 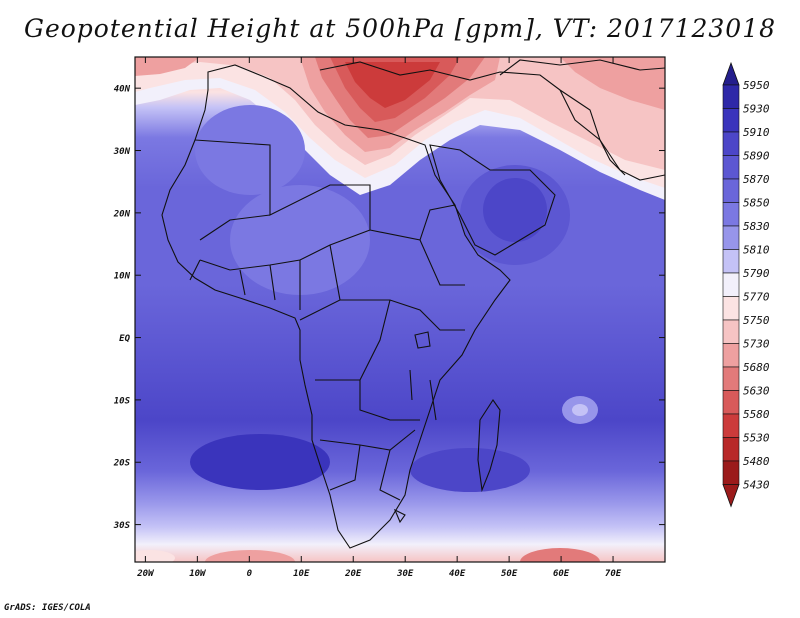 What do you see at coordinates (122, 277) in the screenshot?
I see `lat-label: 10N` at bounding box center [122, 277].